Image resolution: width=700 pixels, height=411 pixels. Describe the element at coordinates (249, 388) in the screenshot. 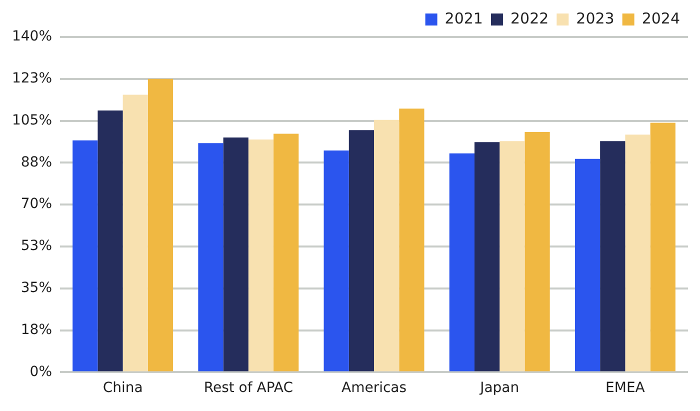

I see `x-tick-label: Rest of APAC` at that location.